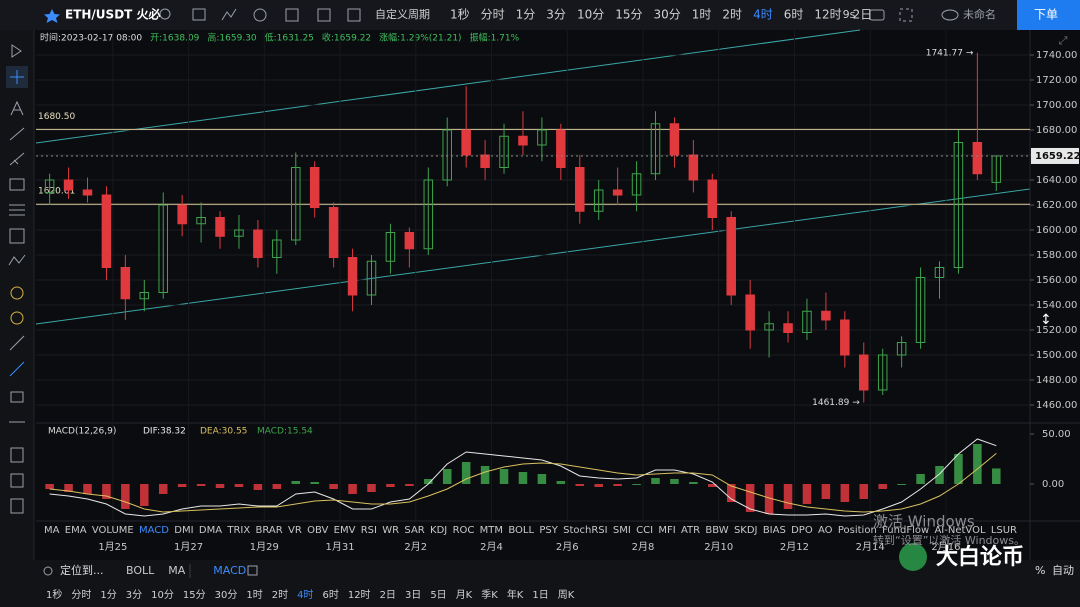 This screenshot has height=607, width=1080. I want to click on indicator-tab: SAR, so click(414, 530).